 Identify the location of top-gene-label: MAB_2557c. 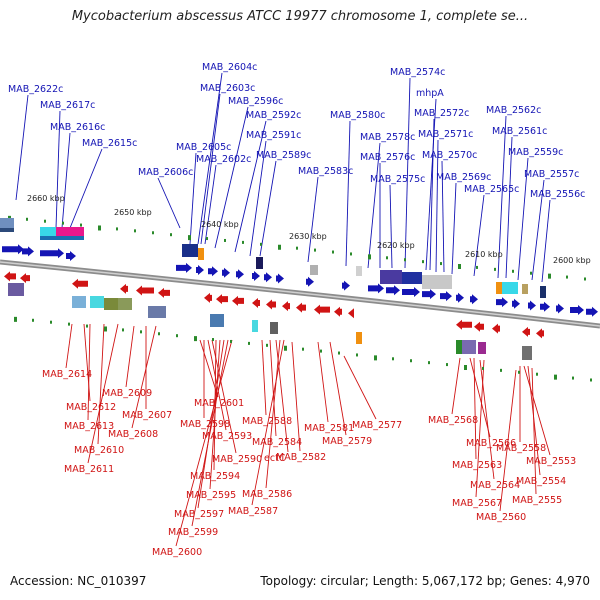
(551, 174).